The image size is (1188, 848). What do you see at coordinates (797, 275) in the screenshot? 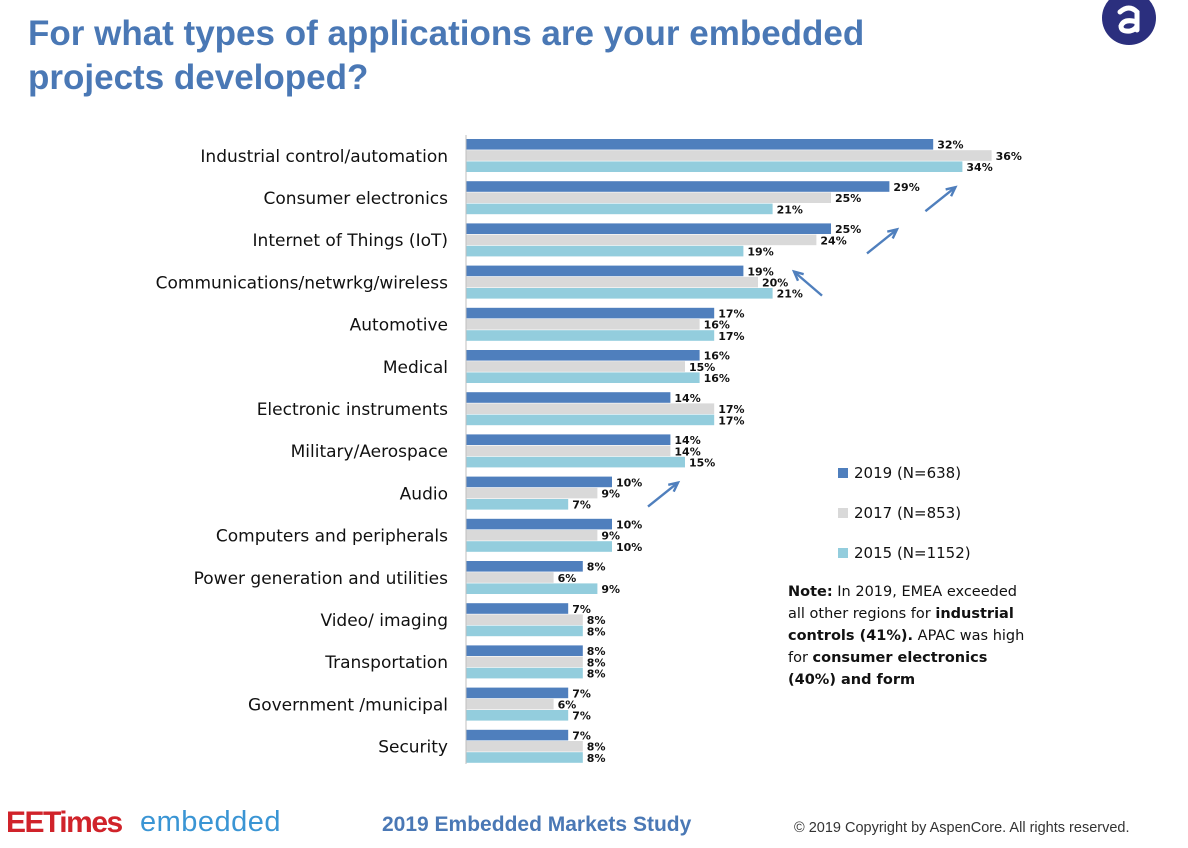
I see `trend-arrowhead-communications-netwrkg-wireless` at bounding box center [797, 275].